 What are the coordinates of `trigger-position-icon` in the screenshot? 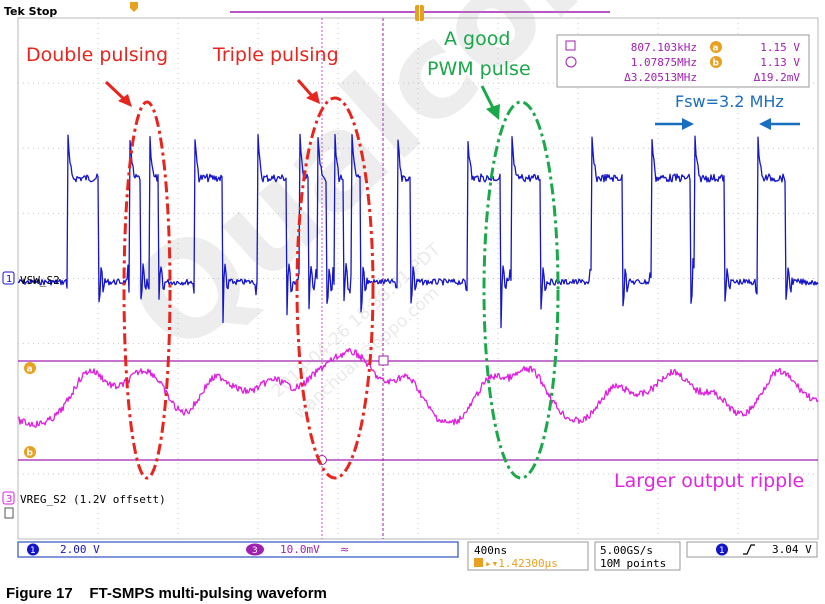 It's located at (419, 13).